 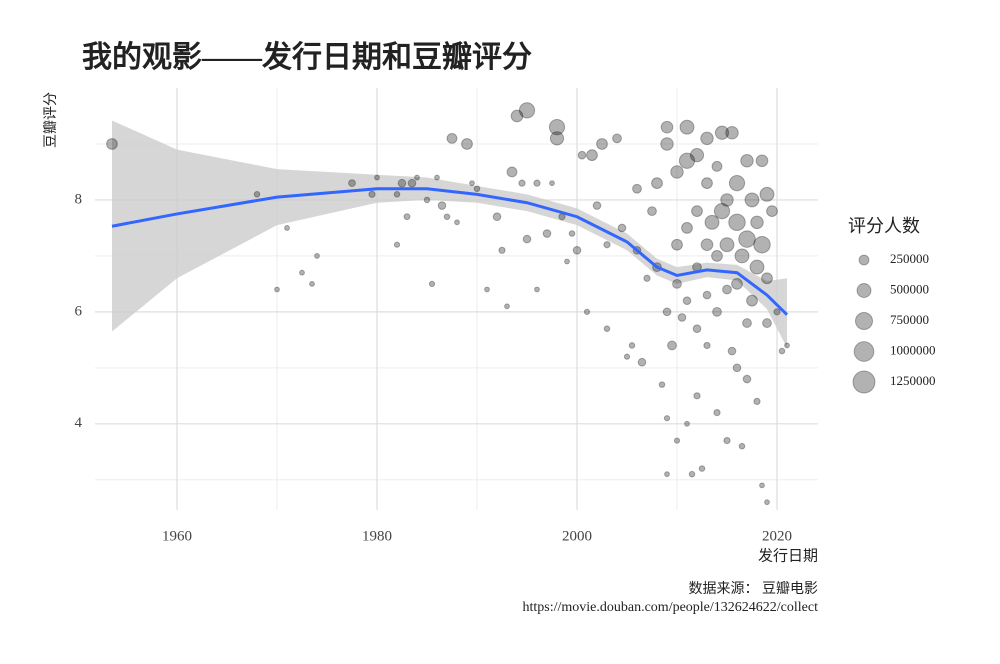 I want to click on legend-label: 750000, so click(x=909, y=319).